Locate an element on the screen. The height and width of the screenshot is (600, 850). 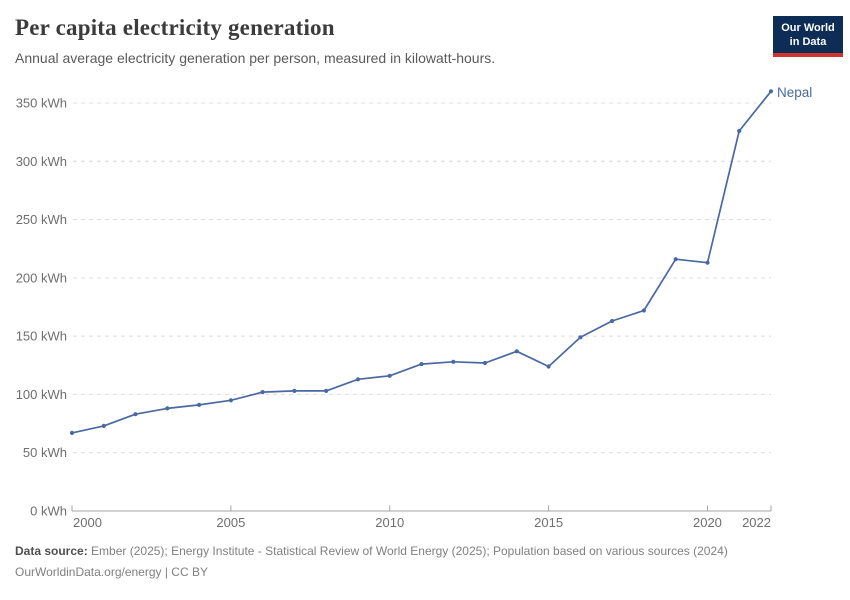
license-link: OurWorldinData.org/energy | CC BY is located at coordinates (111, 572).